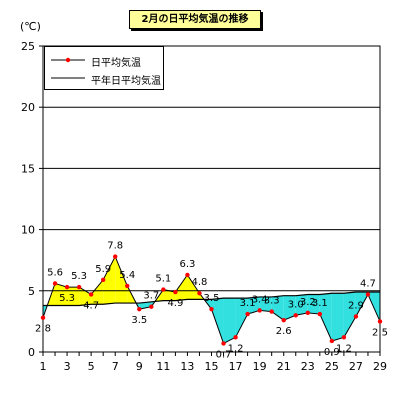 The height and width of the screenshot is (400, 400). I want to click on data-label: 2.6, so click(284, 331).